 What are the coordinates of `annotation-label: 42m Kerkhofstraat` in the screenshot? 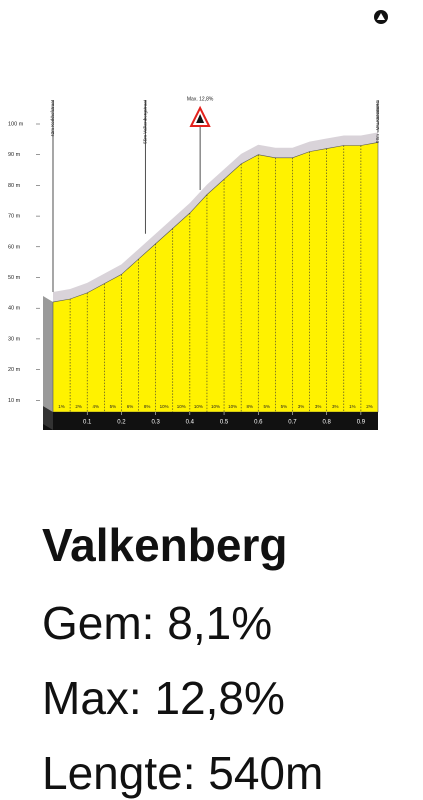 It's located at (52, 118).